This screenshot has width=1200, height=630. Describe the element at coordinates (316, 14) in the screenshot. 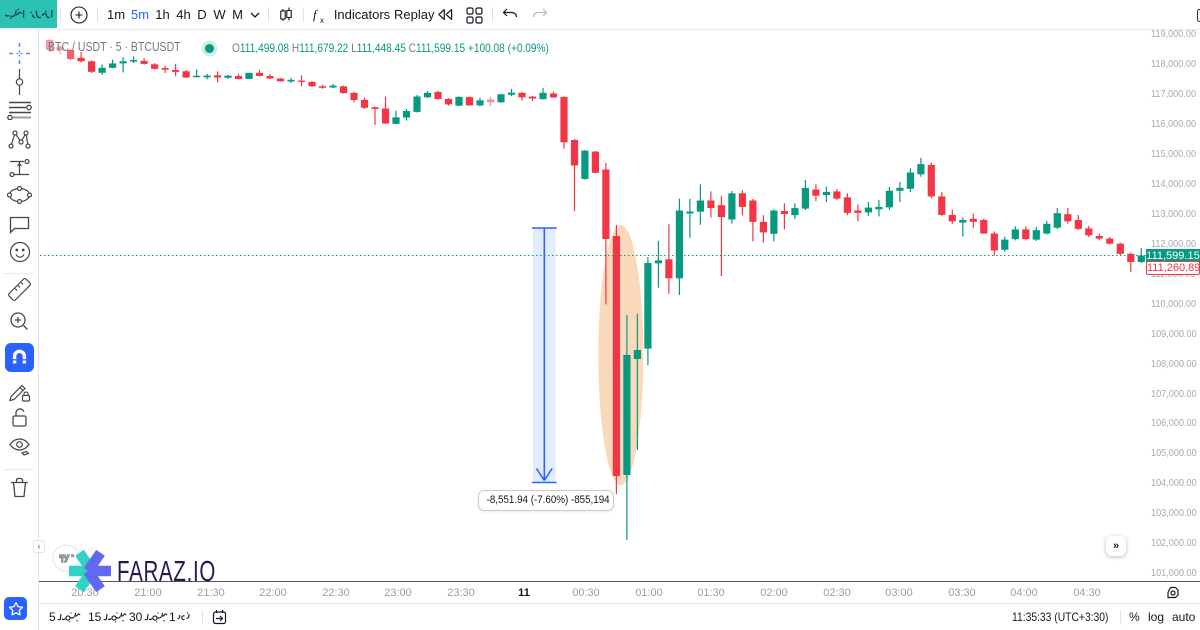

I see `svg-text: f` at that location.